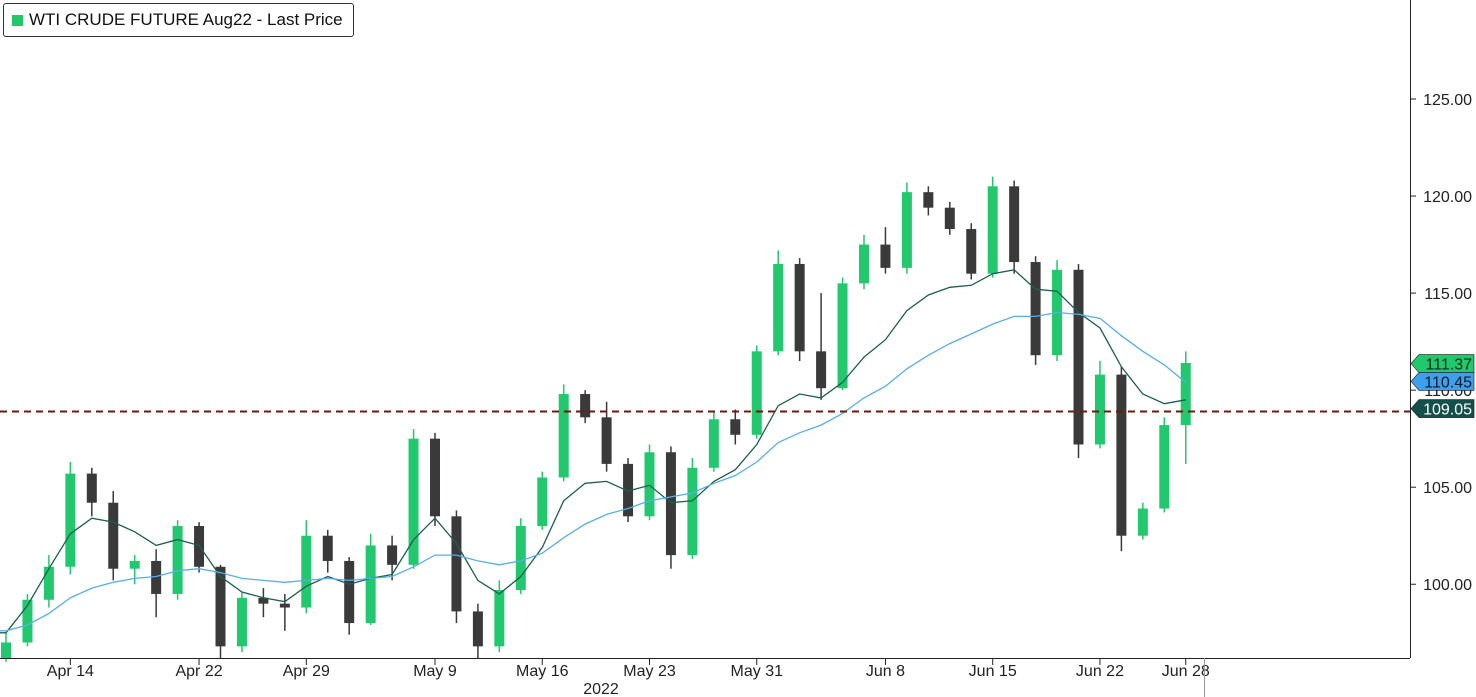 The width and height of the screenshot is (1476, 697). Describe the element at coordinates (1447, 197) in the screenshot. I see `y-tick-label: 120.00` at that location.